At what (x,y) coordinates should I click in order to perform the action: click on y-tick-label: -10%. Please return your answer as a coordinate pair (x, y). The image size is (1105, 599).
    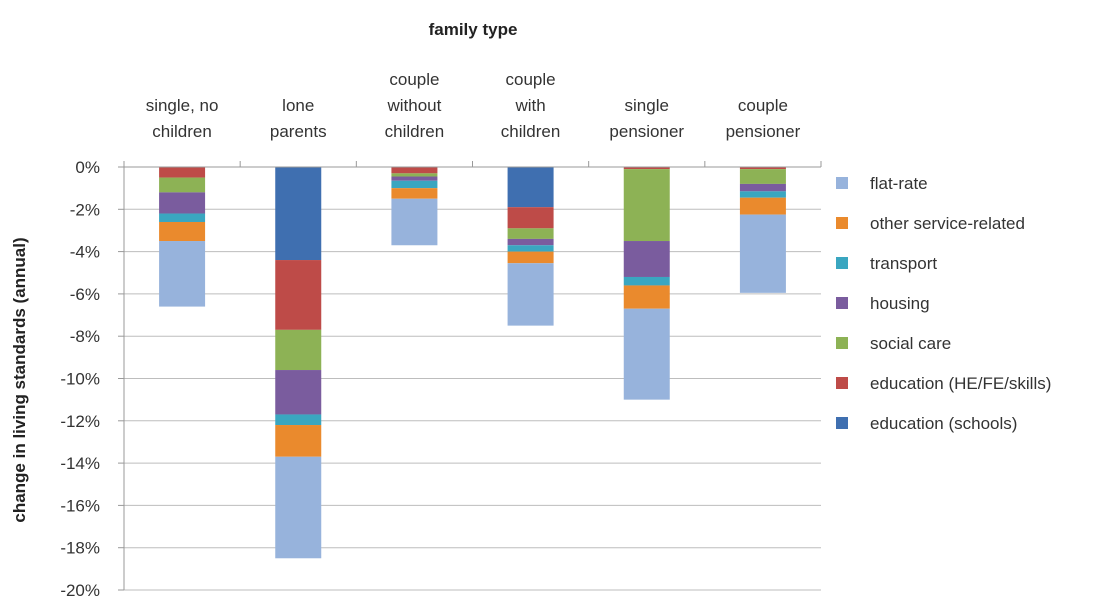
    Looking at the image, I should click on (80, 379).